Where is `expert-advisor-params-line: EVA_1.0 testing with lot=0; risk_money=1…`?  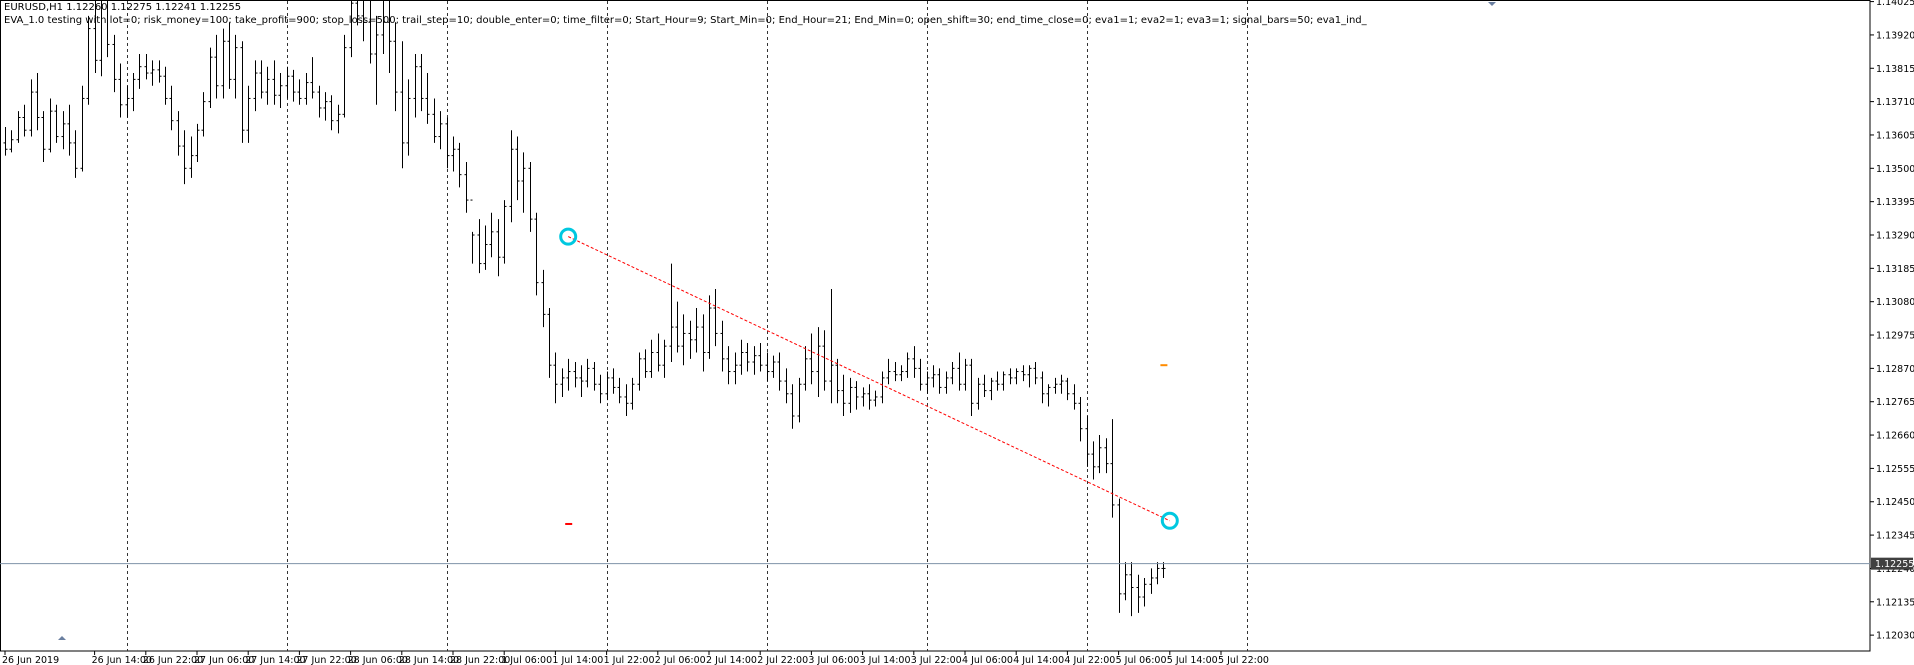 expert-advisor-params-line: EVA_1.0 testing with lot=0; risk_money=1… is located at coordinates (685, 20).